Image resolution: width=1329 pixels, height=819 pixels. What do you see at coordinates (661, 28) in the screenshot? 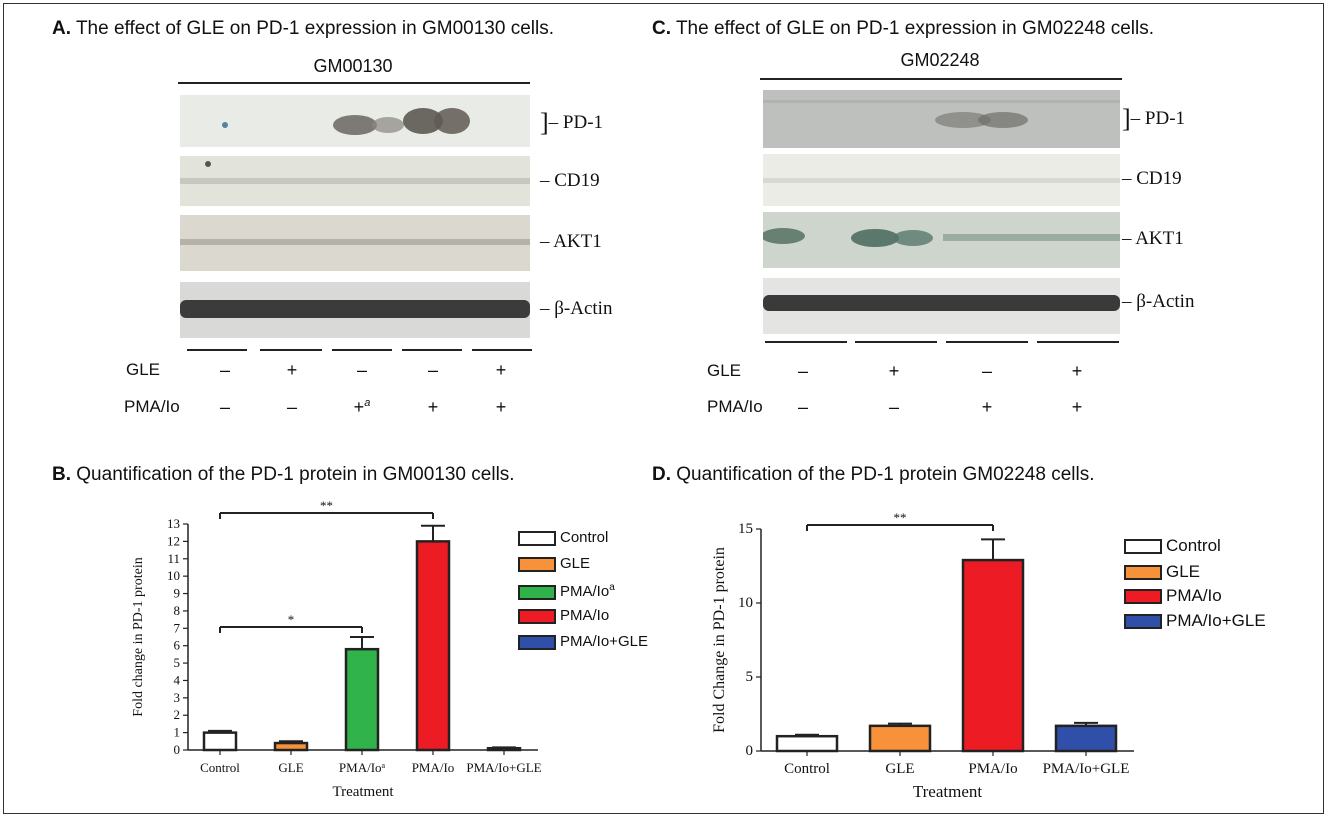
I see `panel-c-letter: C.` at bounding box center [661, 28].